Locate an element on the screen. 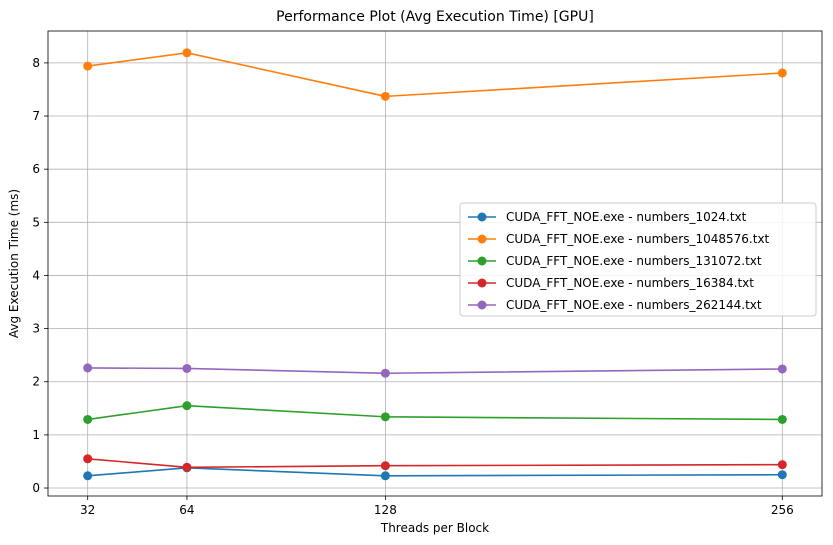 The image size is (833, 545). legend-item: CUDA_FFT_NOE.exe - numbers_262144.txt is located at coordinates (615, 305).